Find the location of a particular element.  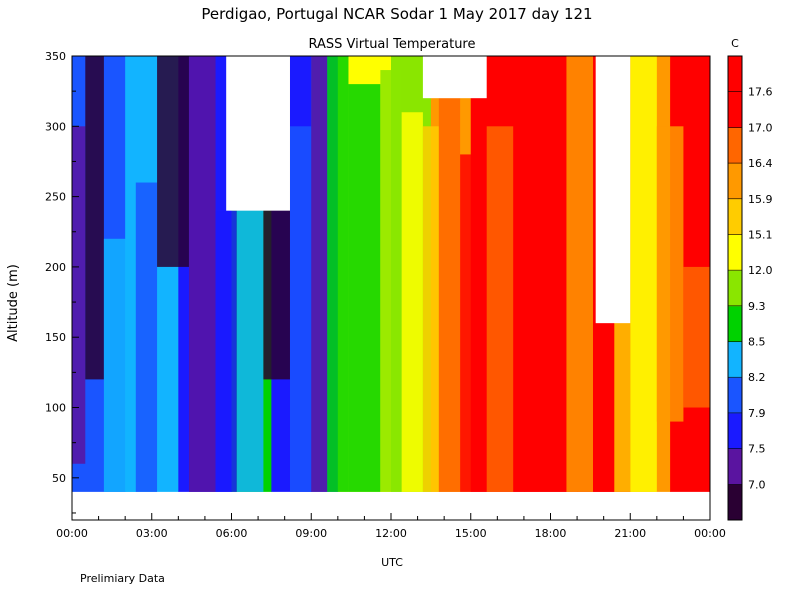

colorbar-label: 15.1 is located at coordinates (760, 234).